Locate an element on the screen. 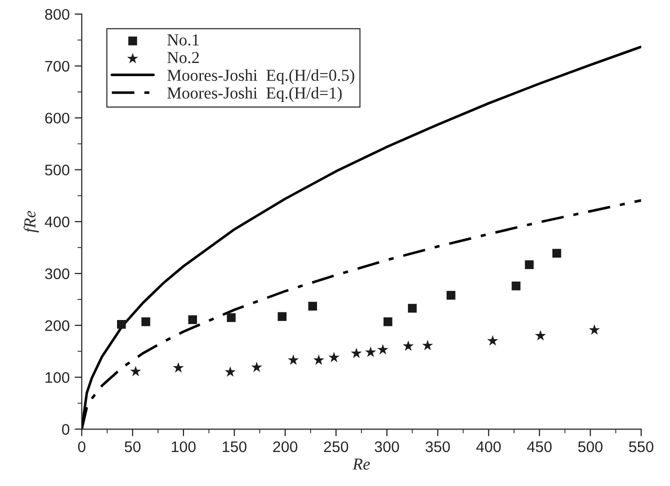  x-tick-label: 400 is located at coordinates (488, 446).